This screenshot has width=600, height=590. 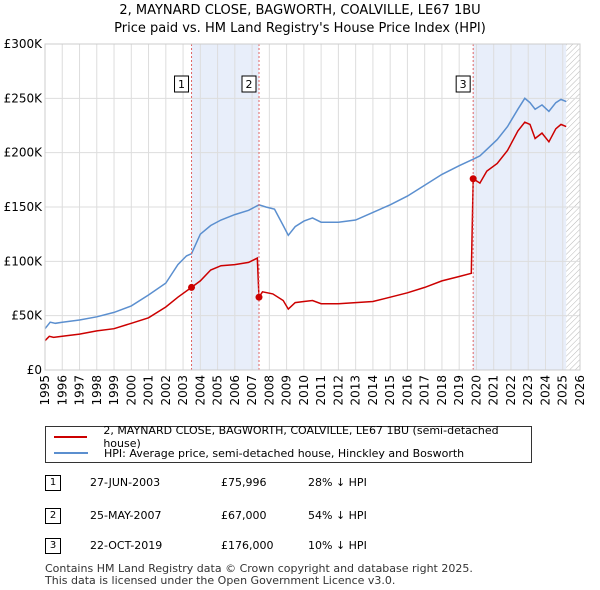 I want to click on transaction-row: 2 25-MAY-2007 £67,000 54% ↓ HPI, so click(x=210, y=517).